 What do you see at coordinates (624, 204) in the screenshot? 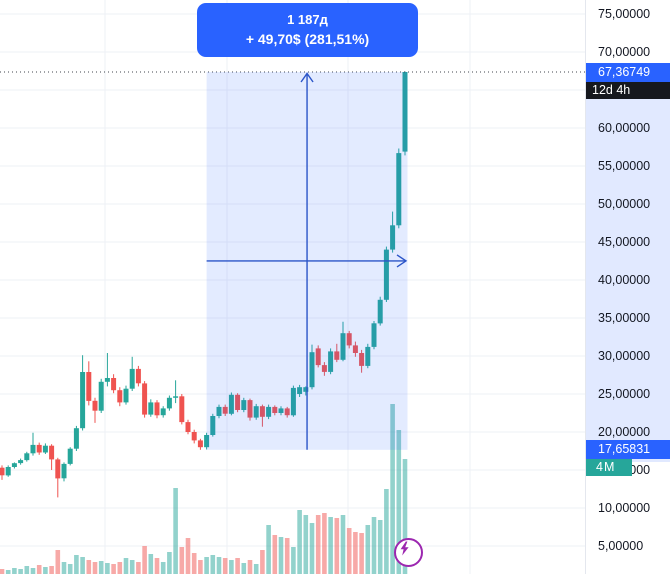
I see `axis-price-label: 50,00000` at bounding box center [624, 204].